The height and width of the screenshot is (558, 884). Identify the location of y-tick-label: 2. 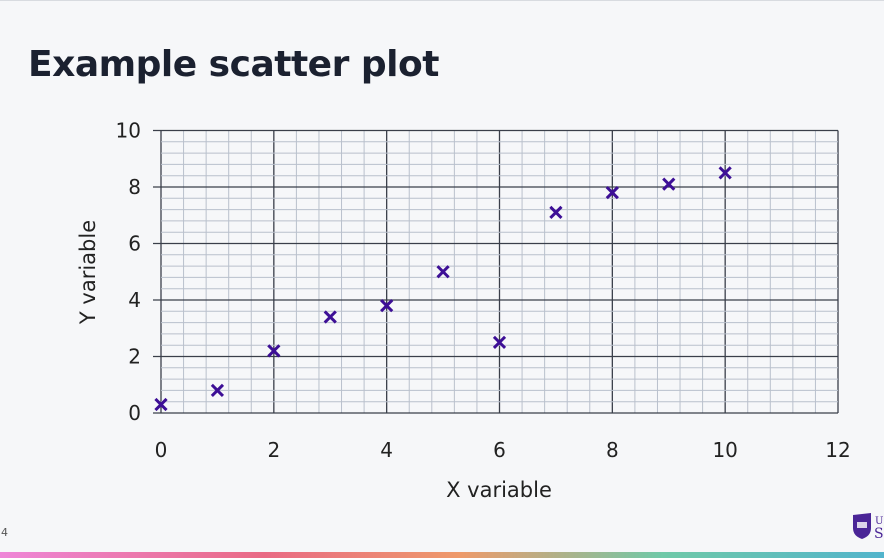
(134, 357).